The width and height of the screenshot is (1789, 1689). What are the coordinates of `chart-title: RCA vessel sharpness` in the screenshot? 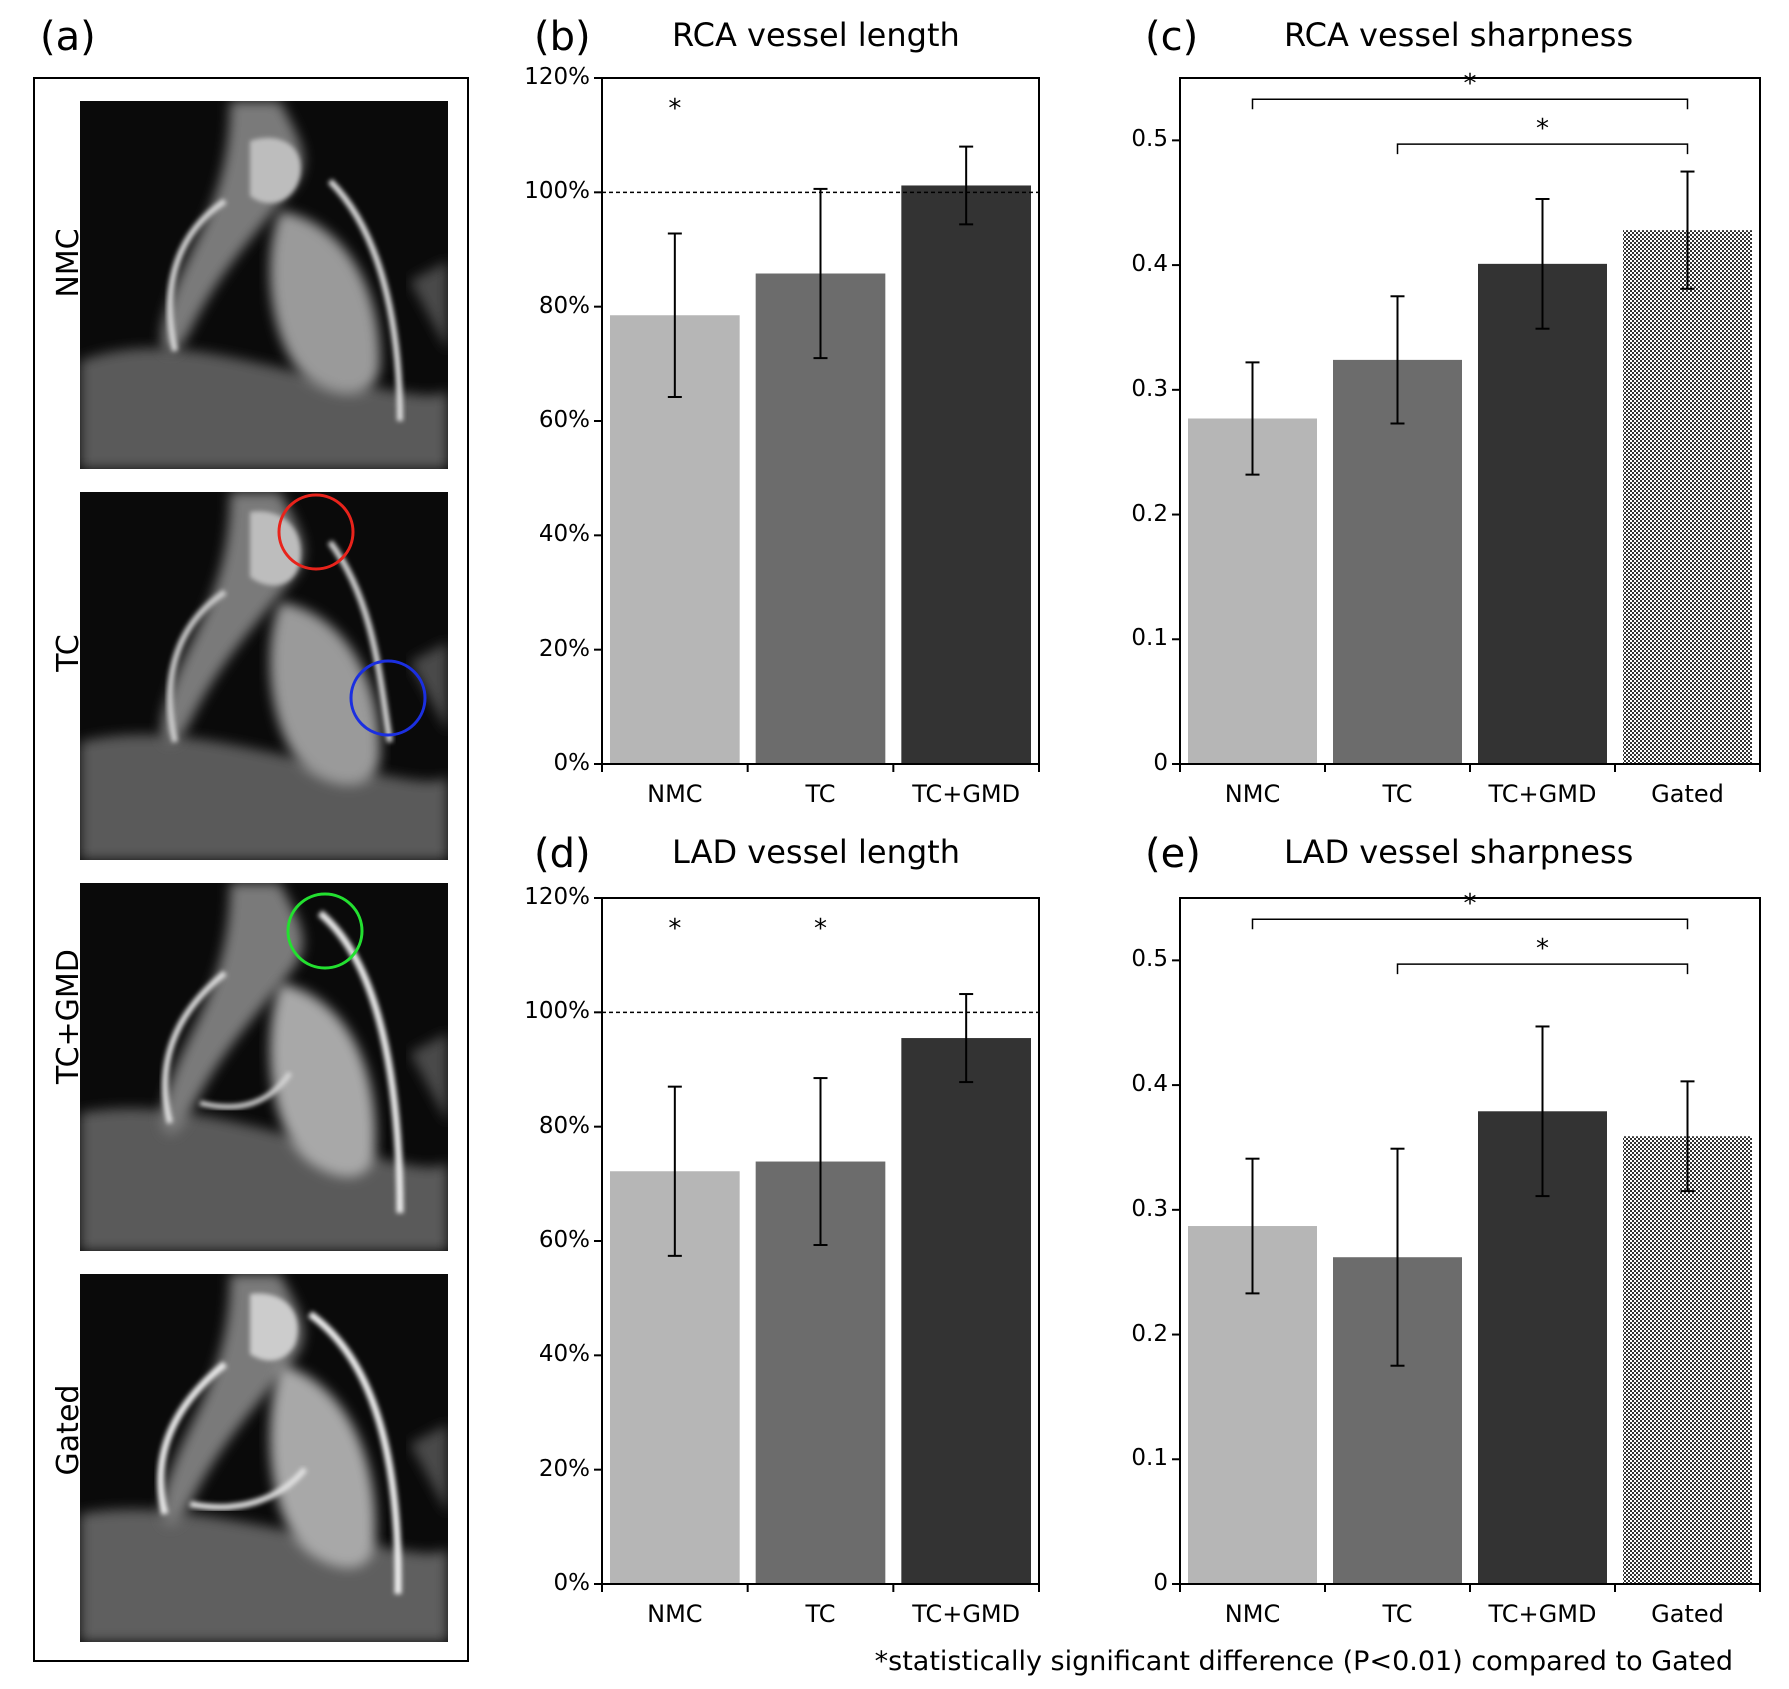 It's located at (1459, 35).